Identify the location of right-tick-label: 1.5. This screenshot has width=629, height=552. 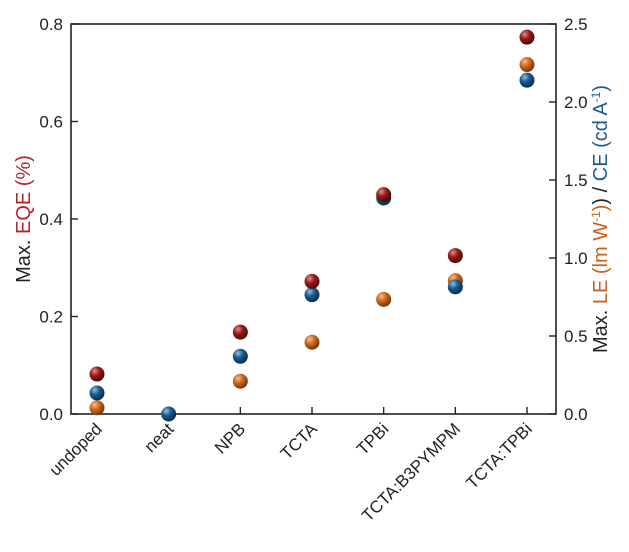
(576, 180).